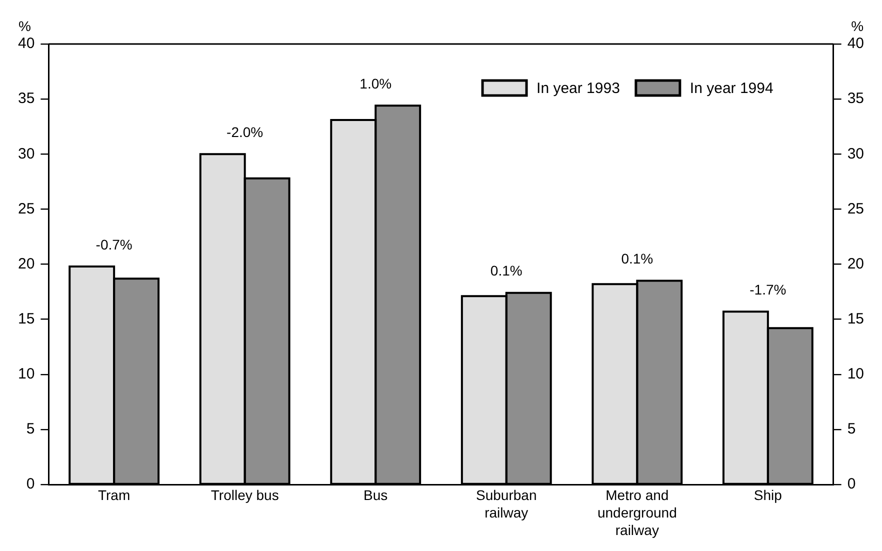  Describe the element at coordinates (637, 512) in the screenshot. I see `x-tick-label: Metro and underground railway` at that location.